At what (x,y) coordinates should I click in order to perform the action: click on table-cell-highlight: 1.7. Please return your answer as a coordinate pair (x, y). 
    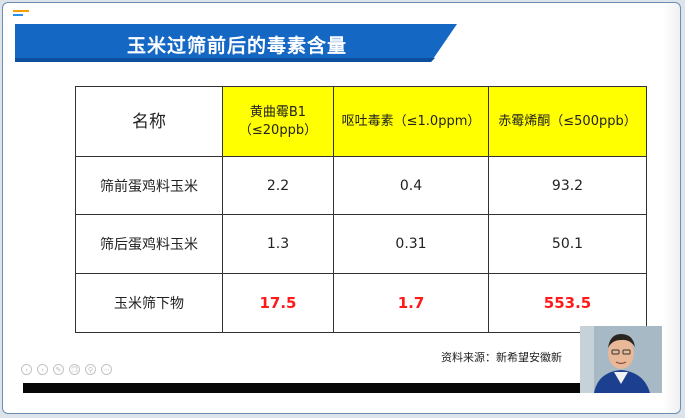
    Looking at the image, I should click on (411, 303).